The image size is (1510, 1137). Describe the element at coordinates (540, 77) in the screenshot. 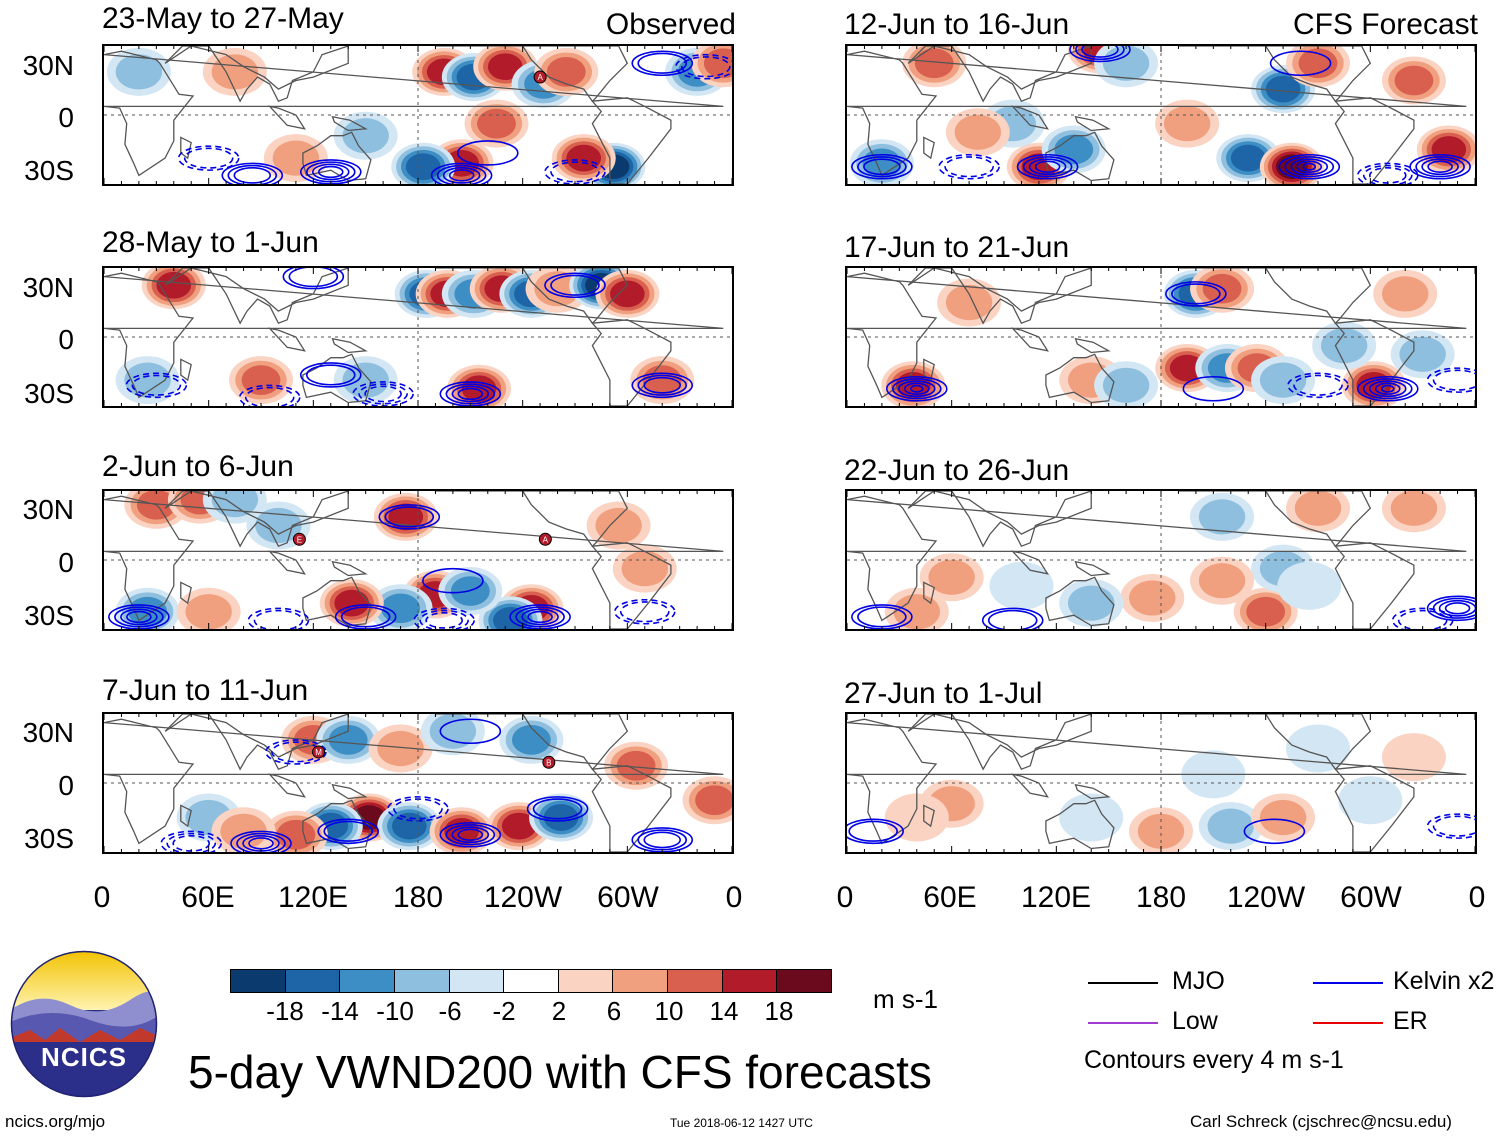

I see `storm-marker-label: A` at that location.